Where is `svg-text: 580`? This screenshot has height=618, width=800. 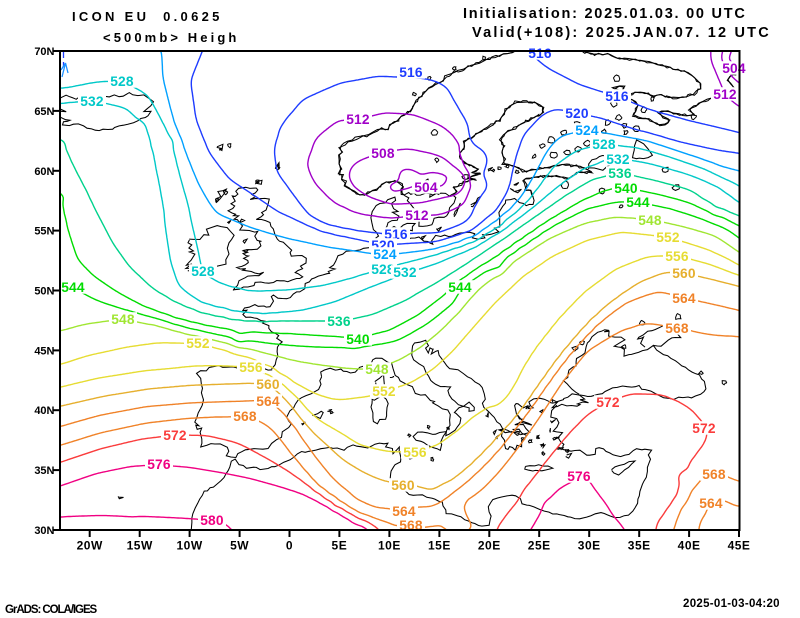 svg-text: 580 is located at coordinates (212, 520).